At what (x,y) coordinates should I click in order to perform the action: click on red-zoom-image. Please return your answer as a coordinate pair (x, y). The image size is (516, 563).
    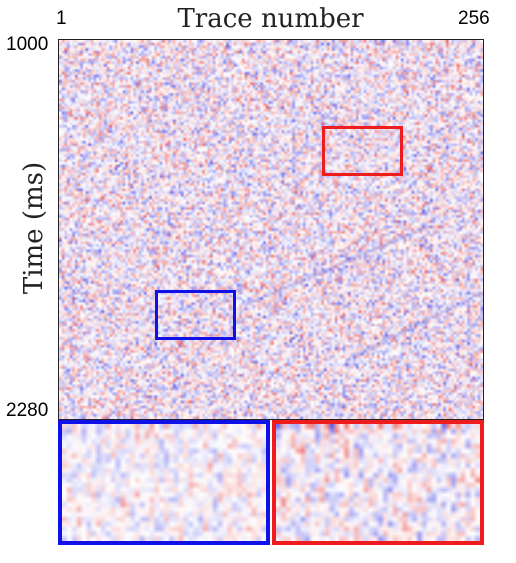
    Looking at the image, I should click on (378, 482).